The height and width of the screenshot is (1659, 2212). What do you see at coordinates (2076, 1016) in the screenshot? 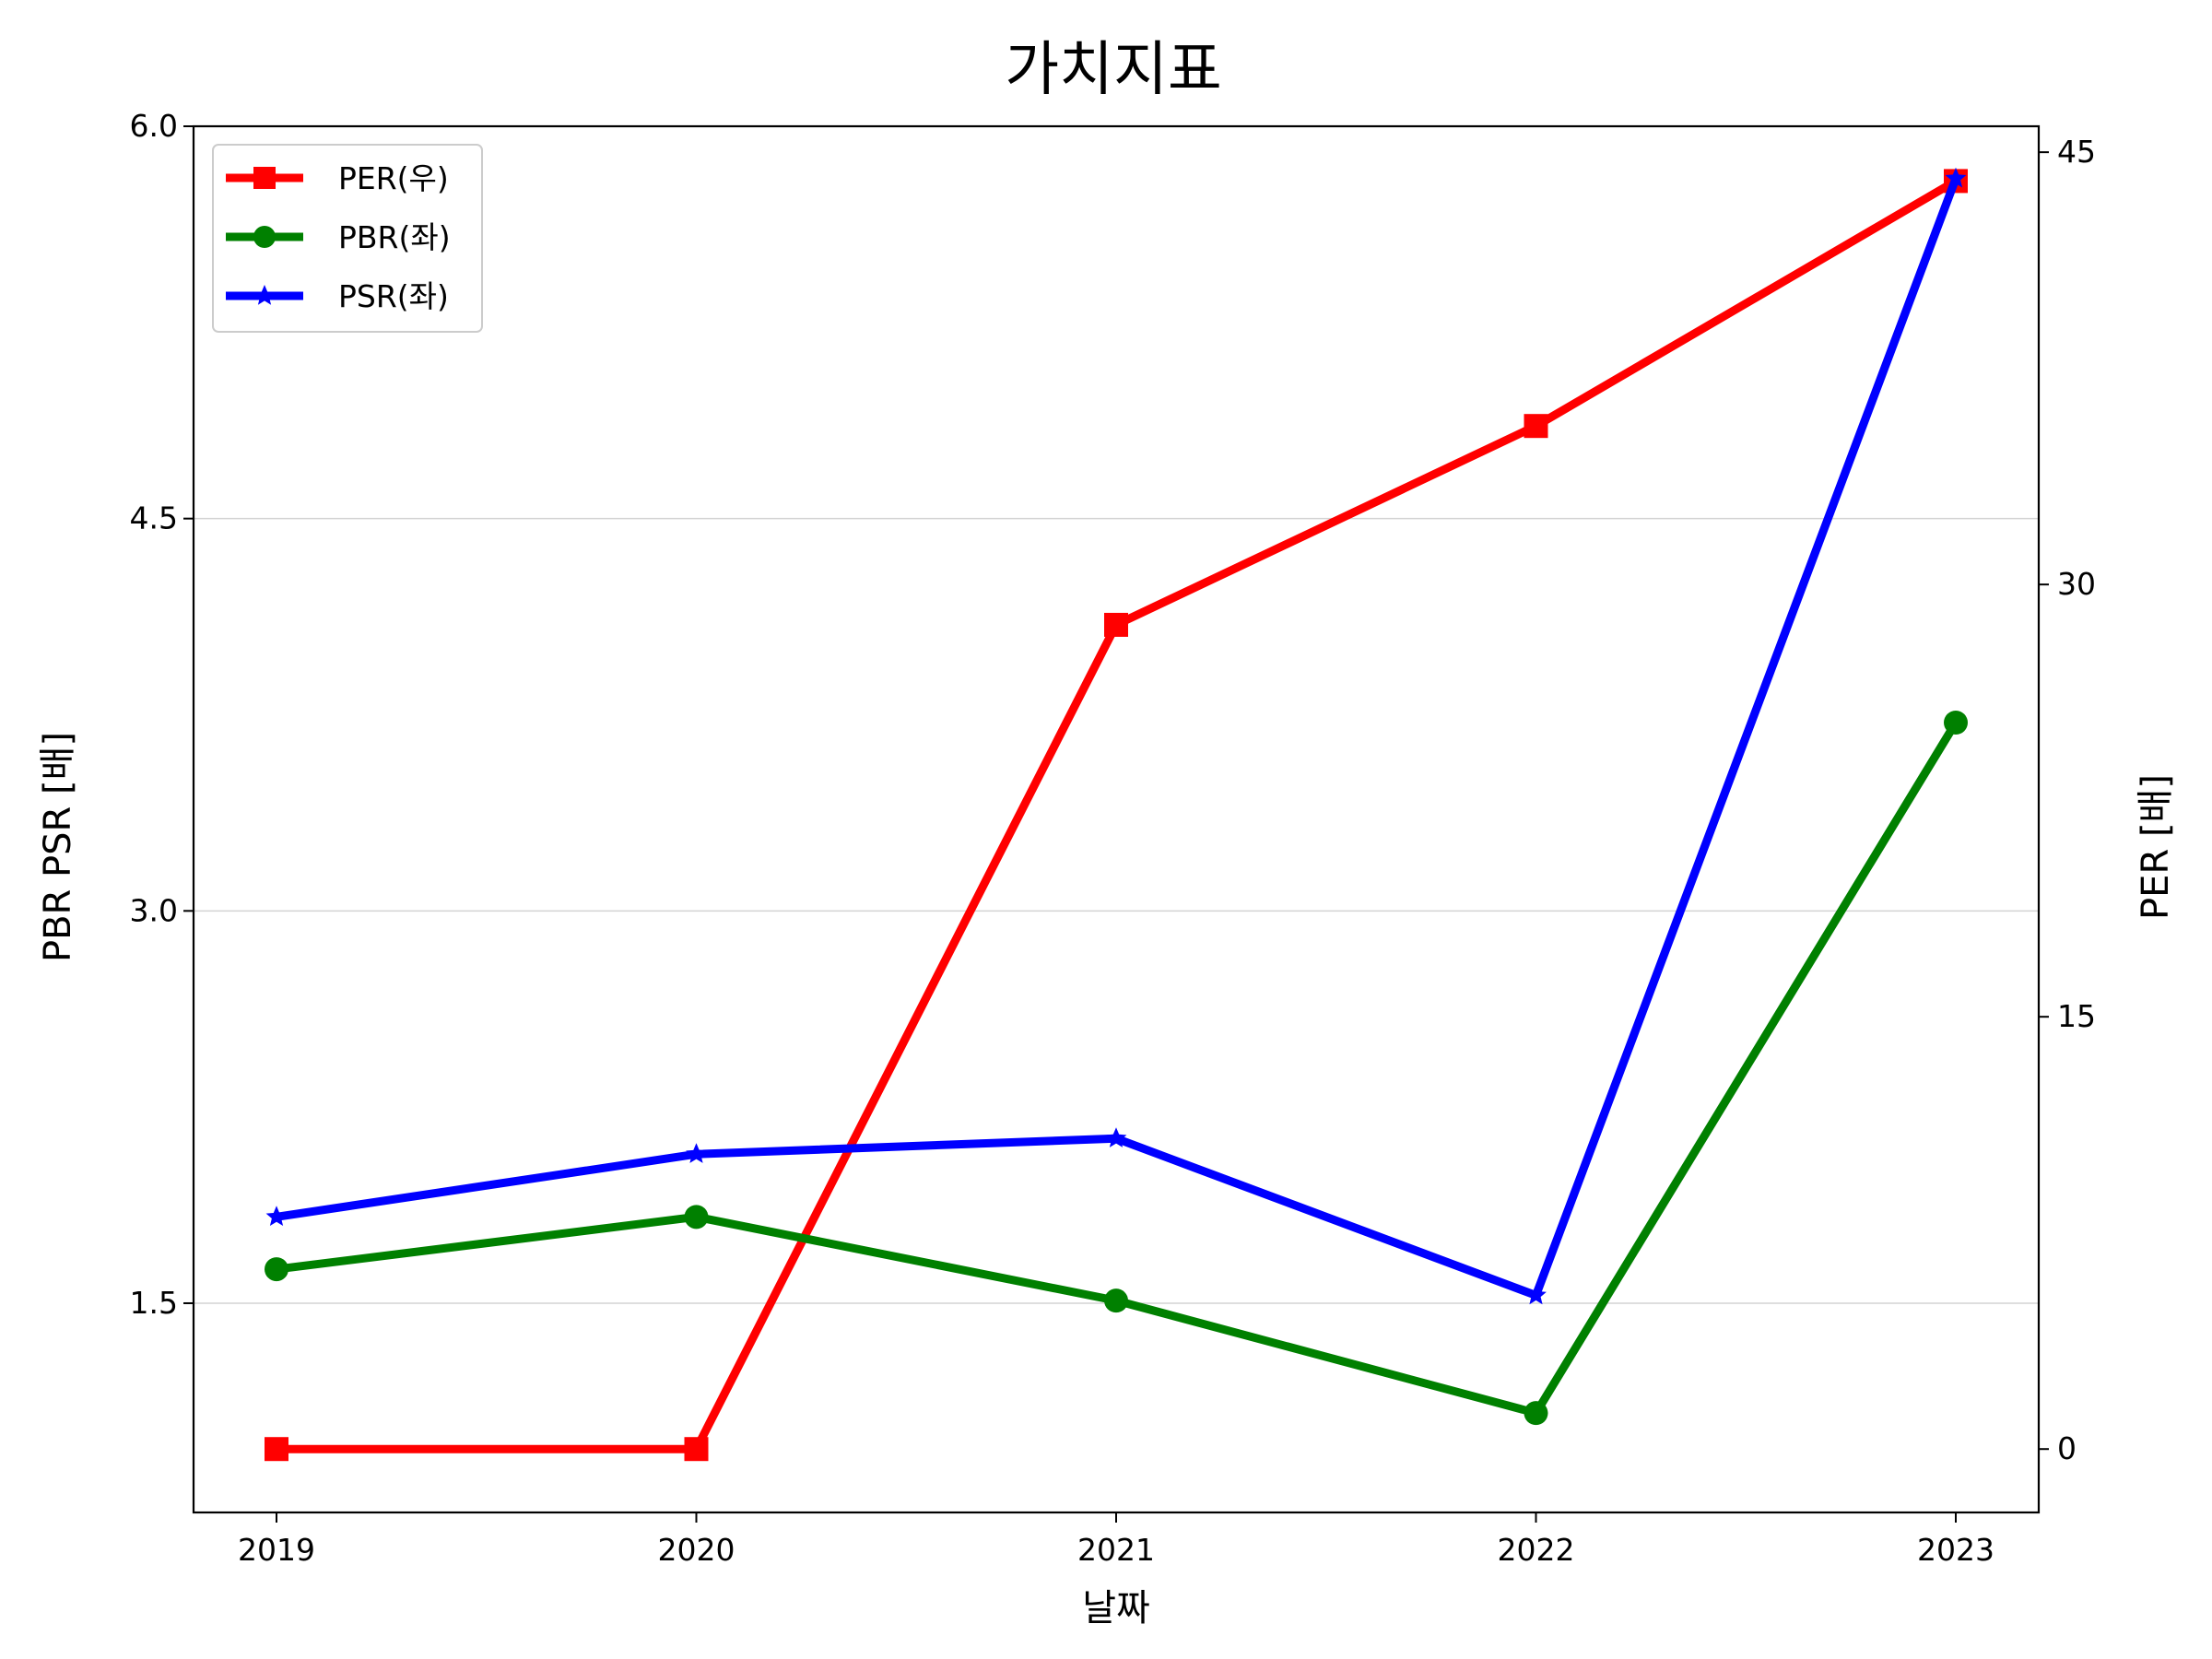
I see `y-right-tick-label: 15` at bounding box center [2076, 1016].